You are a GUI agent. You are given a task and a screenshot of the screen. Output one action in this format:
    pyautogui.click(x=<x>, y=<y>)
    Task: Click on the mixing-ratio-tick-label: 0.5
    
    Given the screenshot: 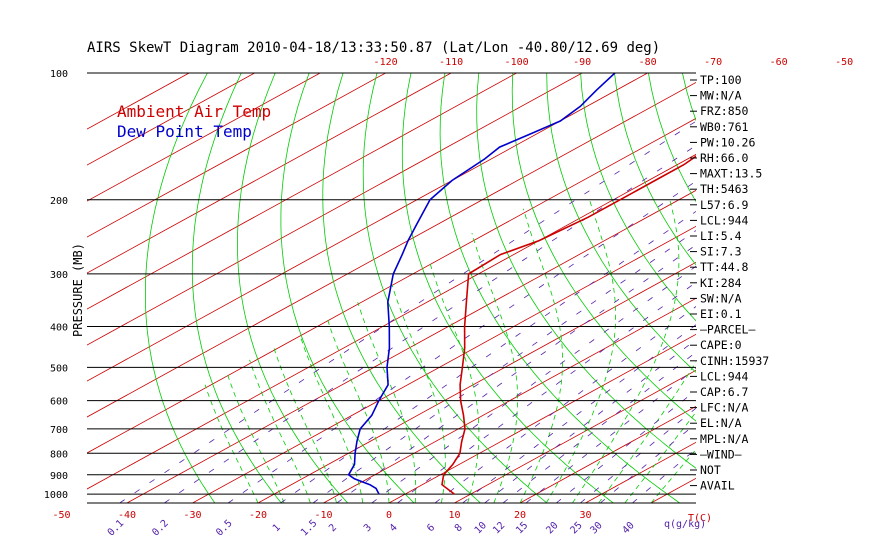 What is the action you would take?
    pyautogui.click(x=224, y=528)
    